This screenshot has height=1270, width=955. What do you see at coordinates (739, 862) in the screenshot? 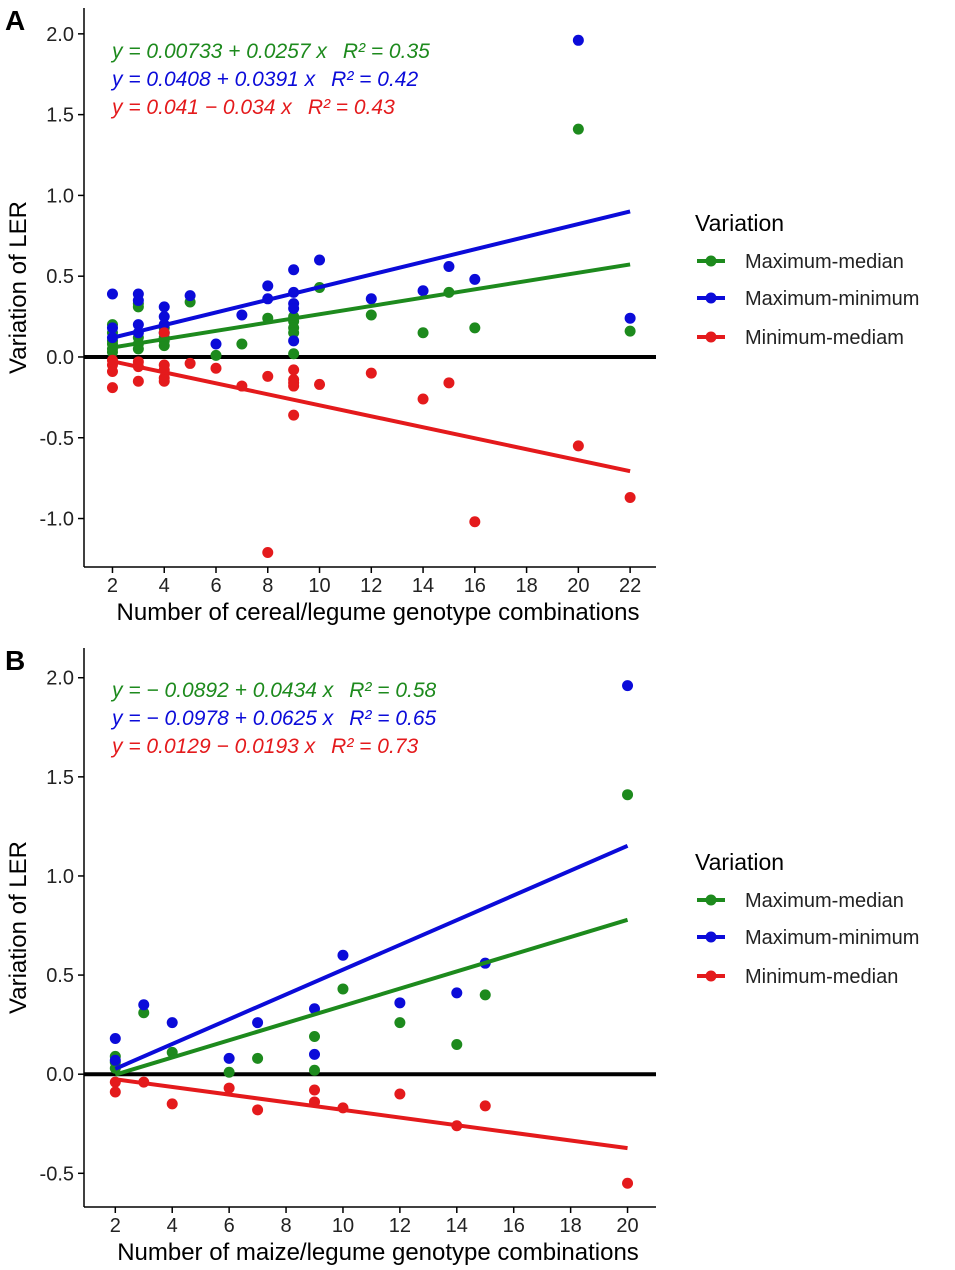
I see `legend-title: Variation` at bounding box center [739, 862].